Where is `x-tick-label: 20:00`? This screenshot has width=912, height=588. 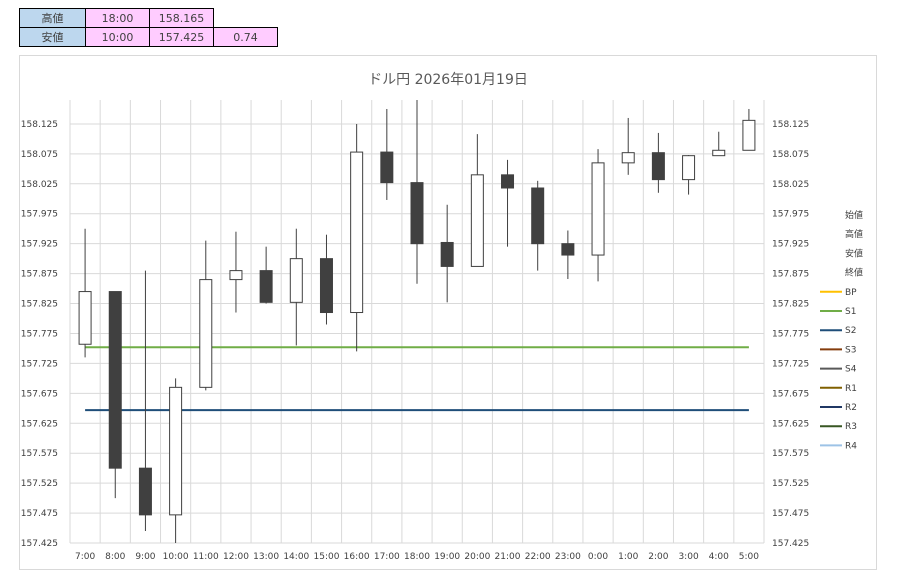 x-tick-label: 20:00 is located at coordinates (477, 557).